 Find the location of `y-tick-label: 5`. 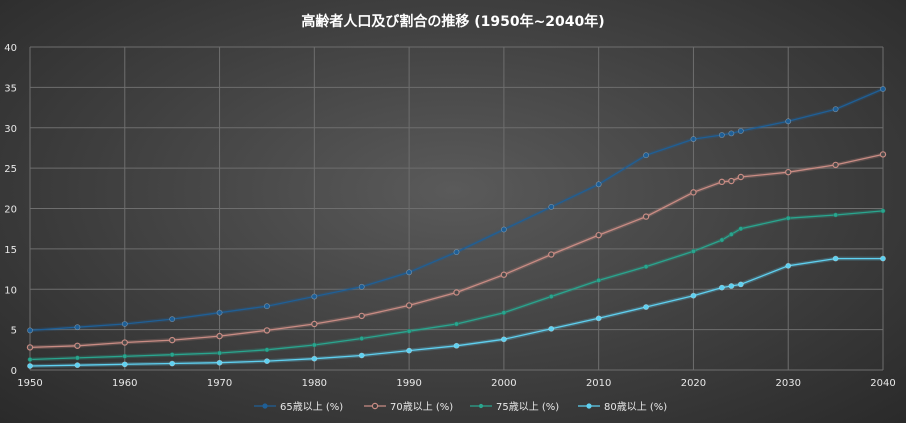

y-tick-label: 5 is located at coordinates (14, 331).